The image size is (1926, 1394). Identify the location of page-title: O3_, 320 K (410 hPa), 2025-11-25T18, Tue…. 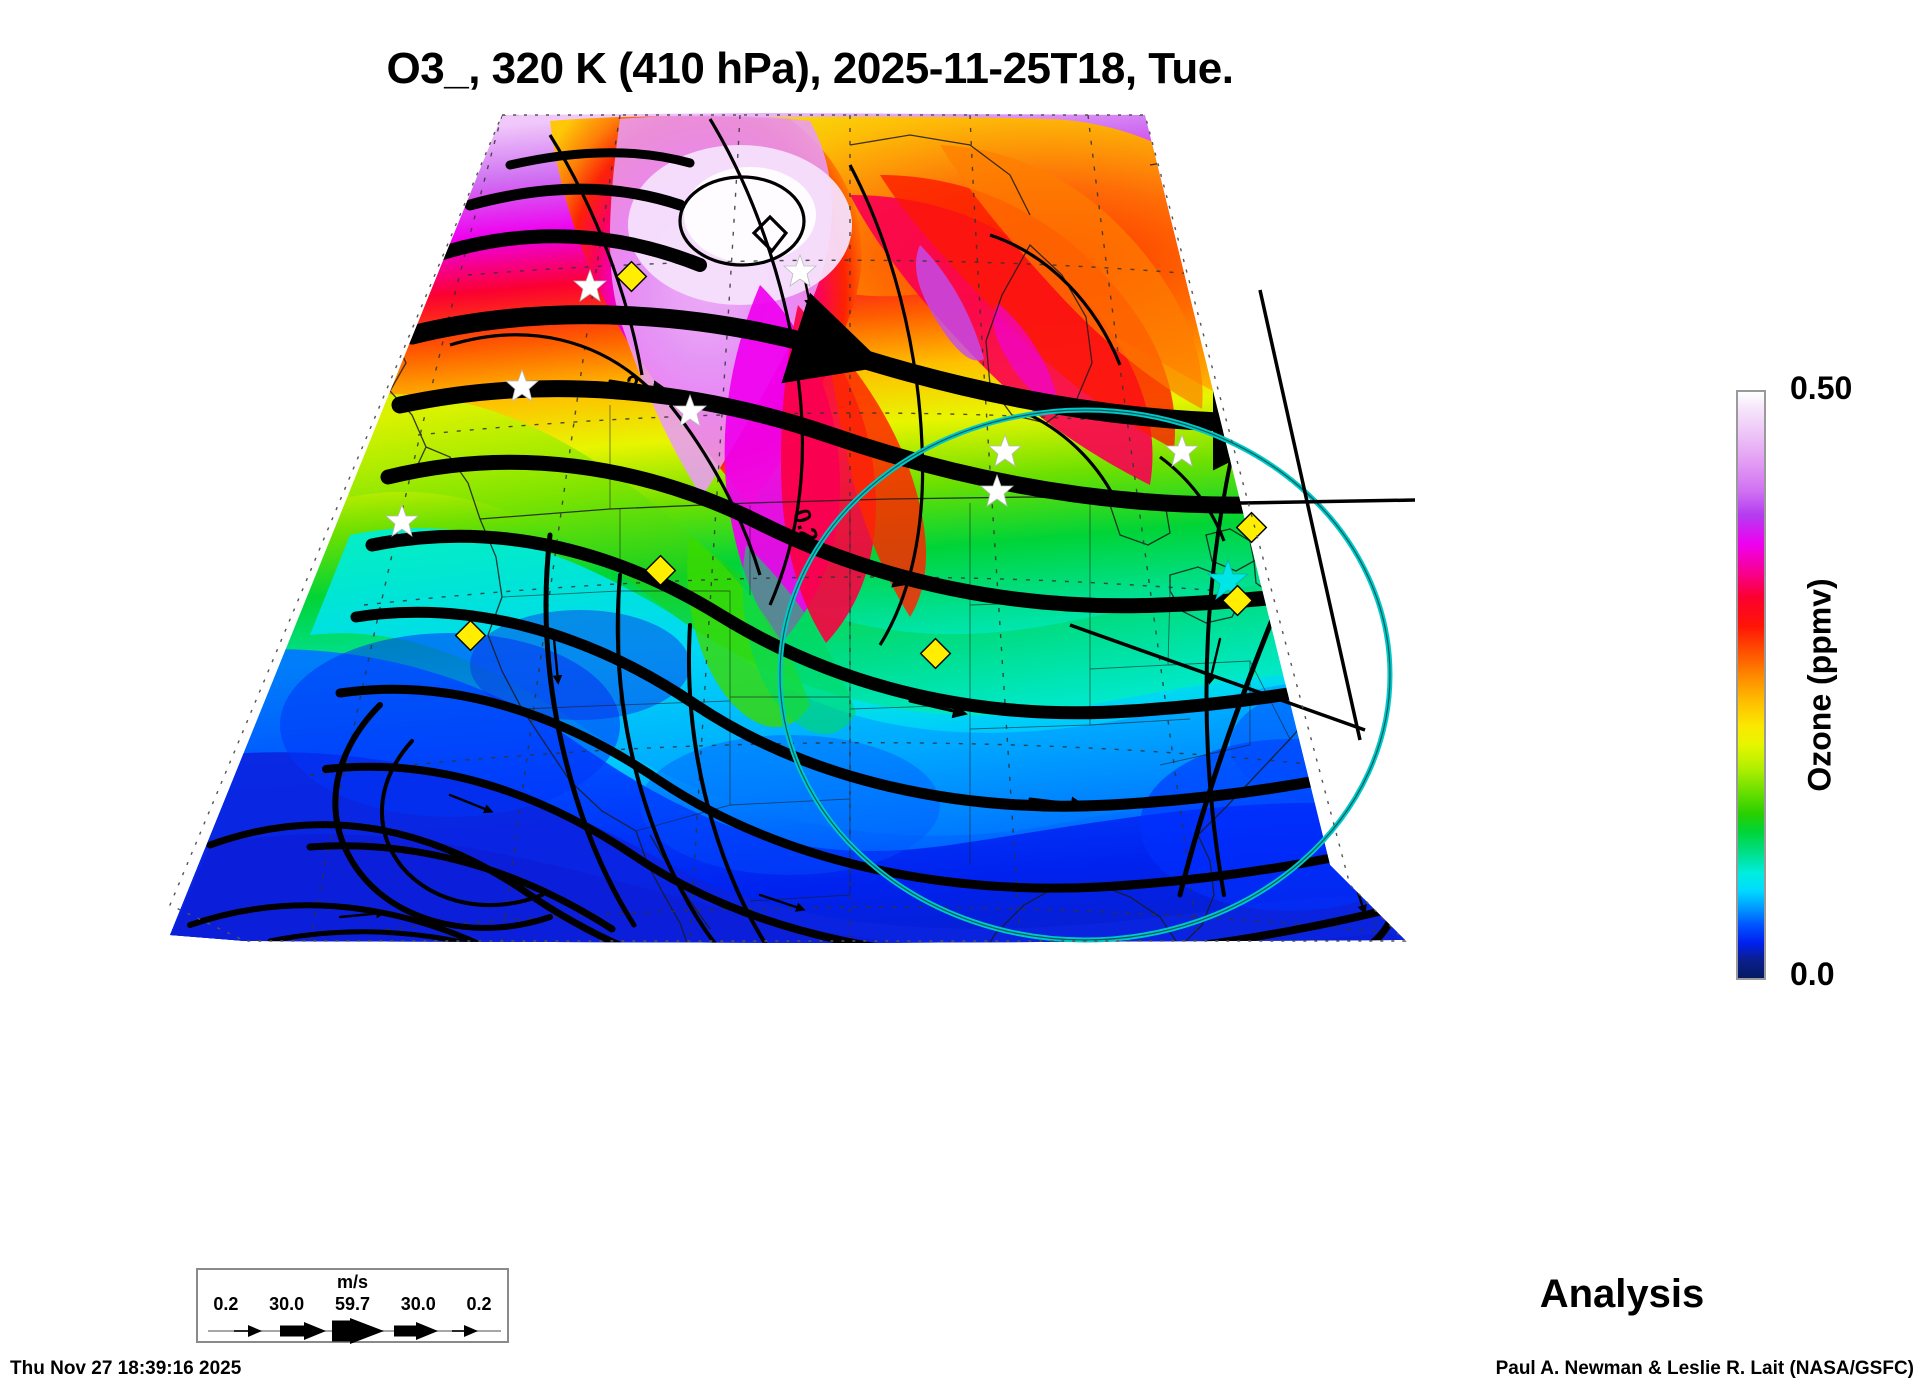
(810, 68).